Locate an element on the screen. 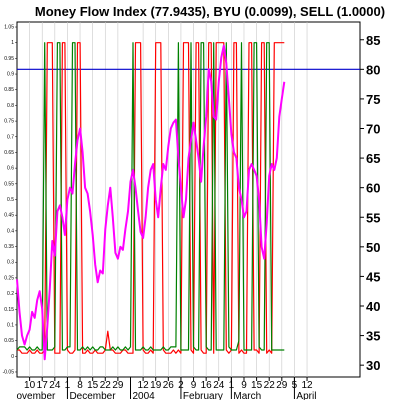 This screenshot has height=400, width=420. left-axis-tick-label: 0.8 is located at coordinates (10, 106).